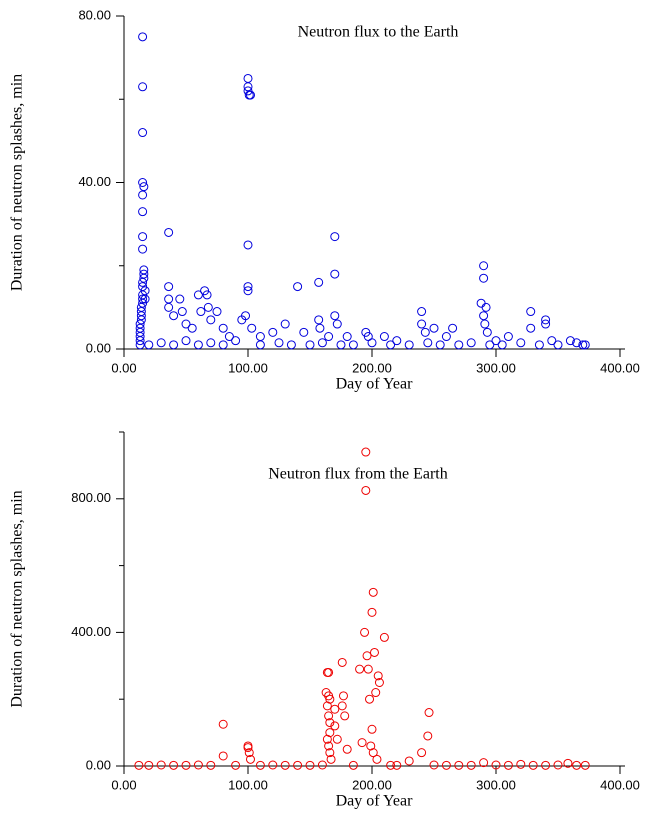  I want to click on x-tick-label: 100.00, so click(248, 784).